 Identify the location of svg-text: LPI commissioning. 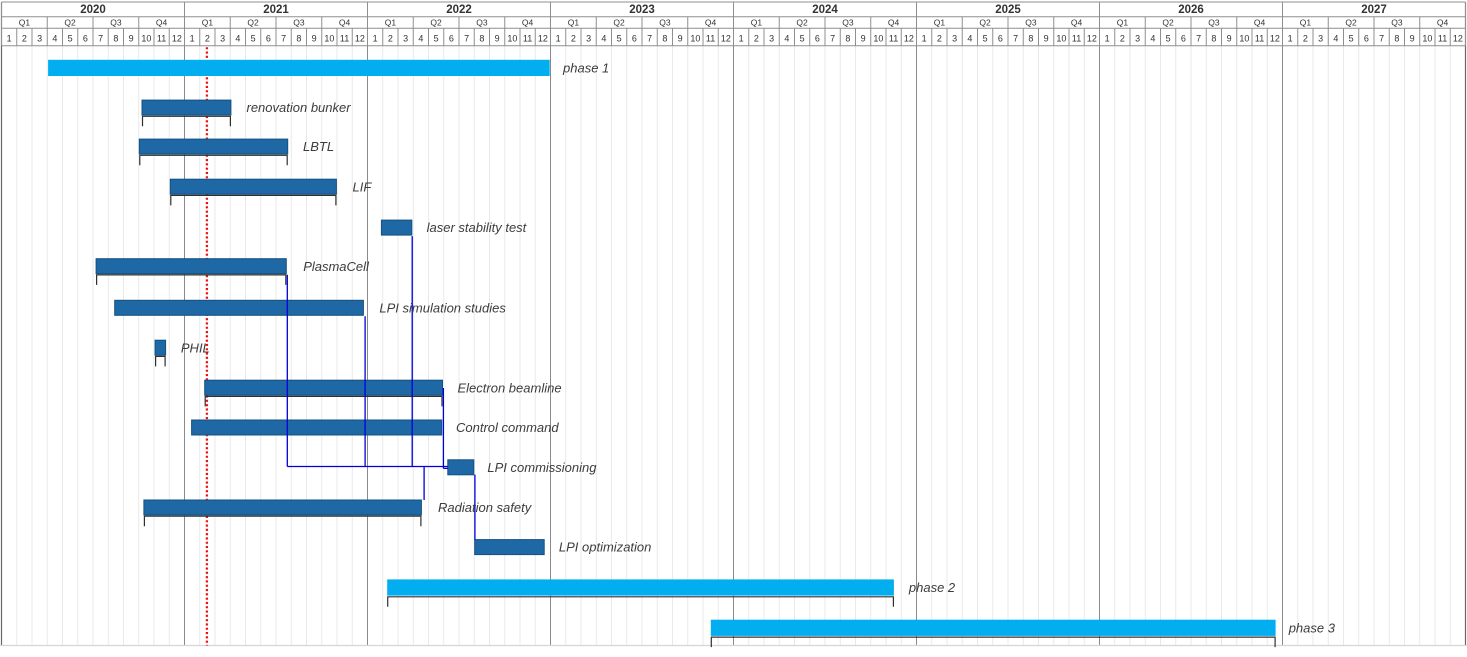
(542, 467).